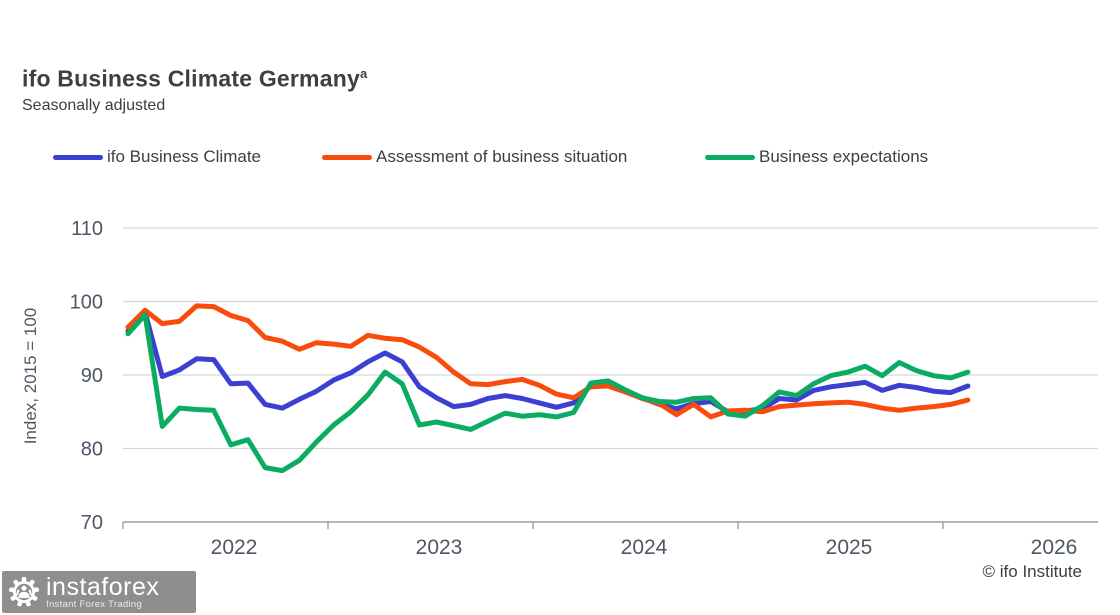  Describe the element at coordinates (347, 157) in the screenshot. I see `legend-swatch-business-situation` at that location.